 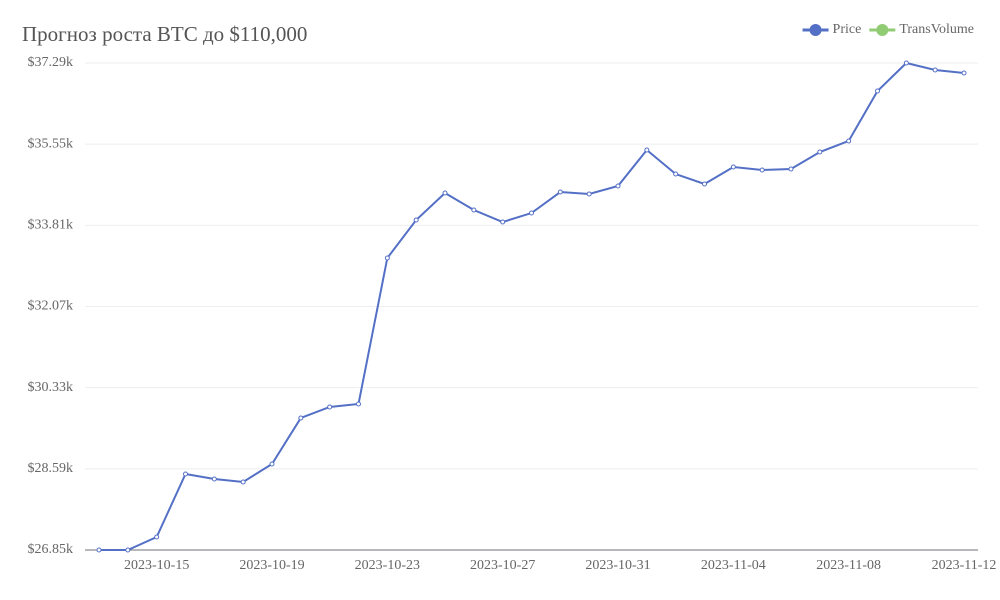 What do you see at coordinates (964, 565) in the screenshot?
I see `x-tick-label: 2023-11-12` at bounding box center [964, 565].